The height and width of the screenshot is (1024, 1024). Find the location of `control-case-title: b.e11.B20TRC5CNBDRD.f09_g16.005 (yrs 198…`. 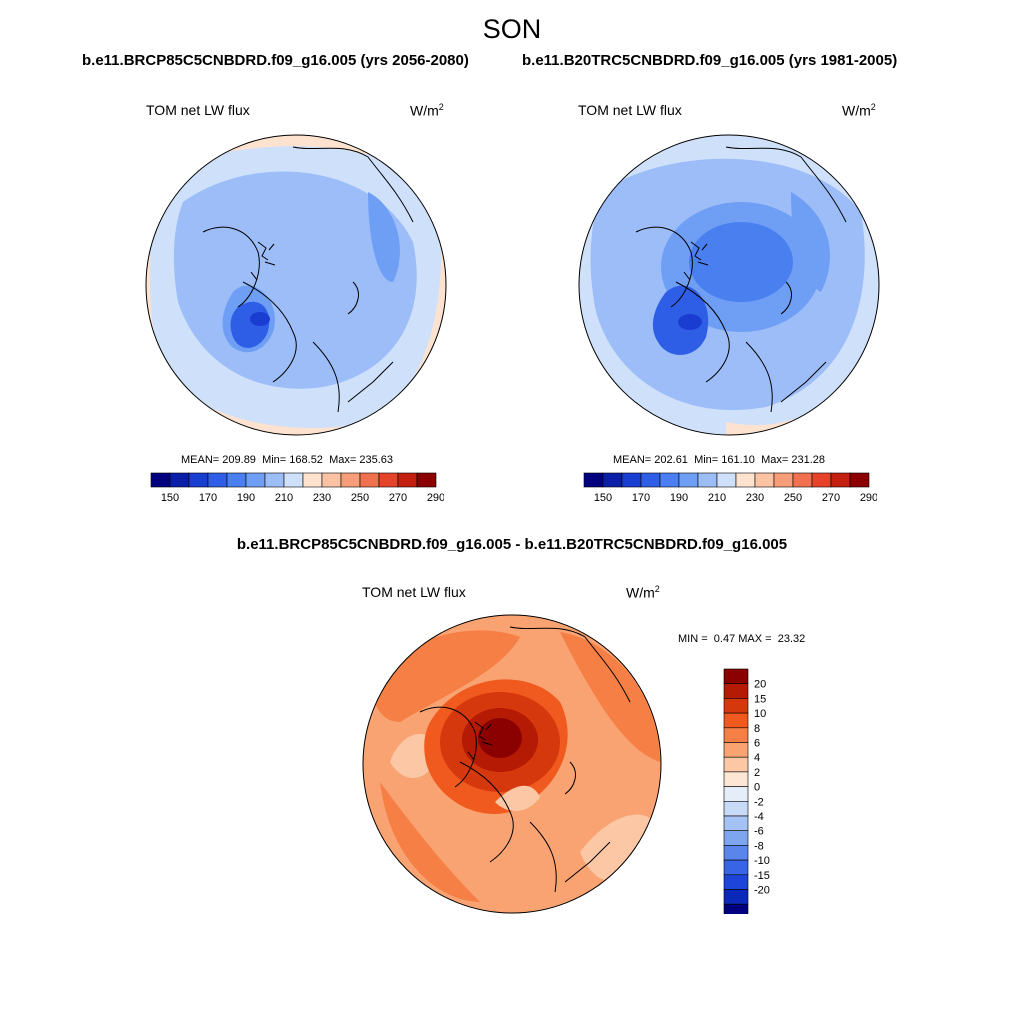

control-case-title: b.e11.B20TRC5CNBDRD.f09_g16.005 (yrs 198… is located at coordinates (710, 60).